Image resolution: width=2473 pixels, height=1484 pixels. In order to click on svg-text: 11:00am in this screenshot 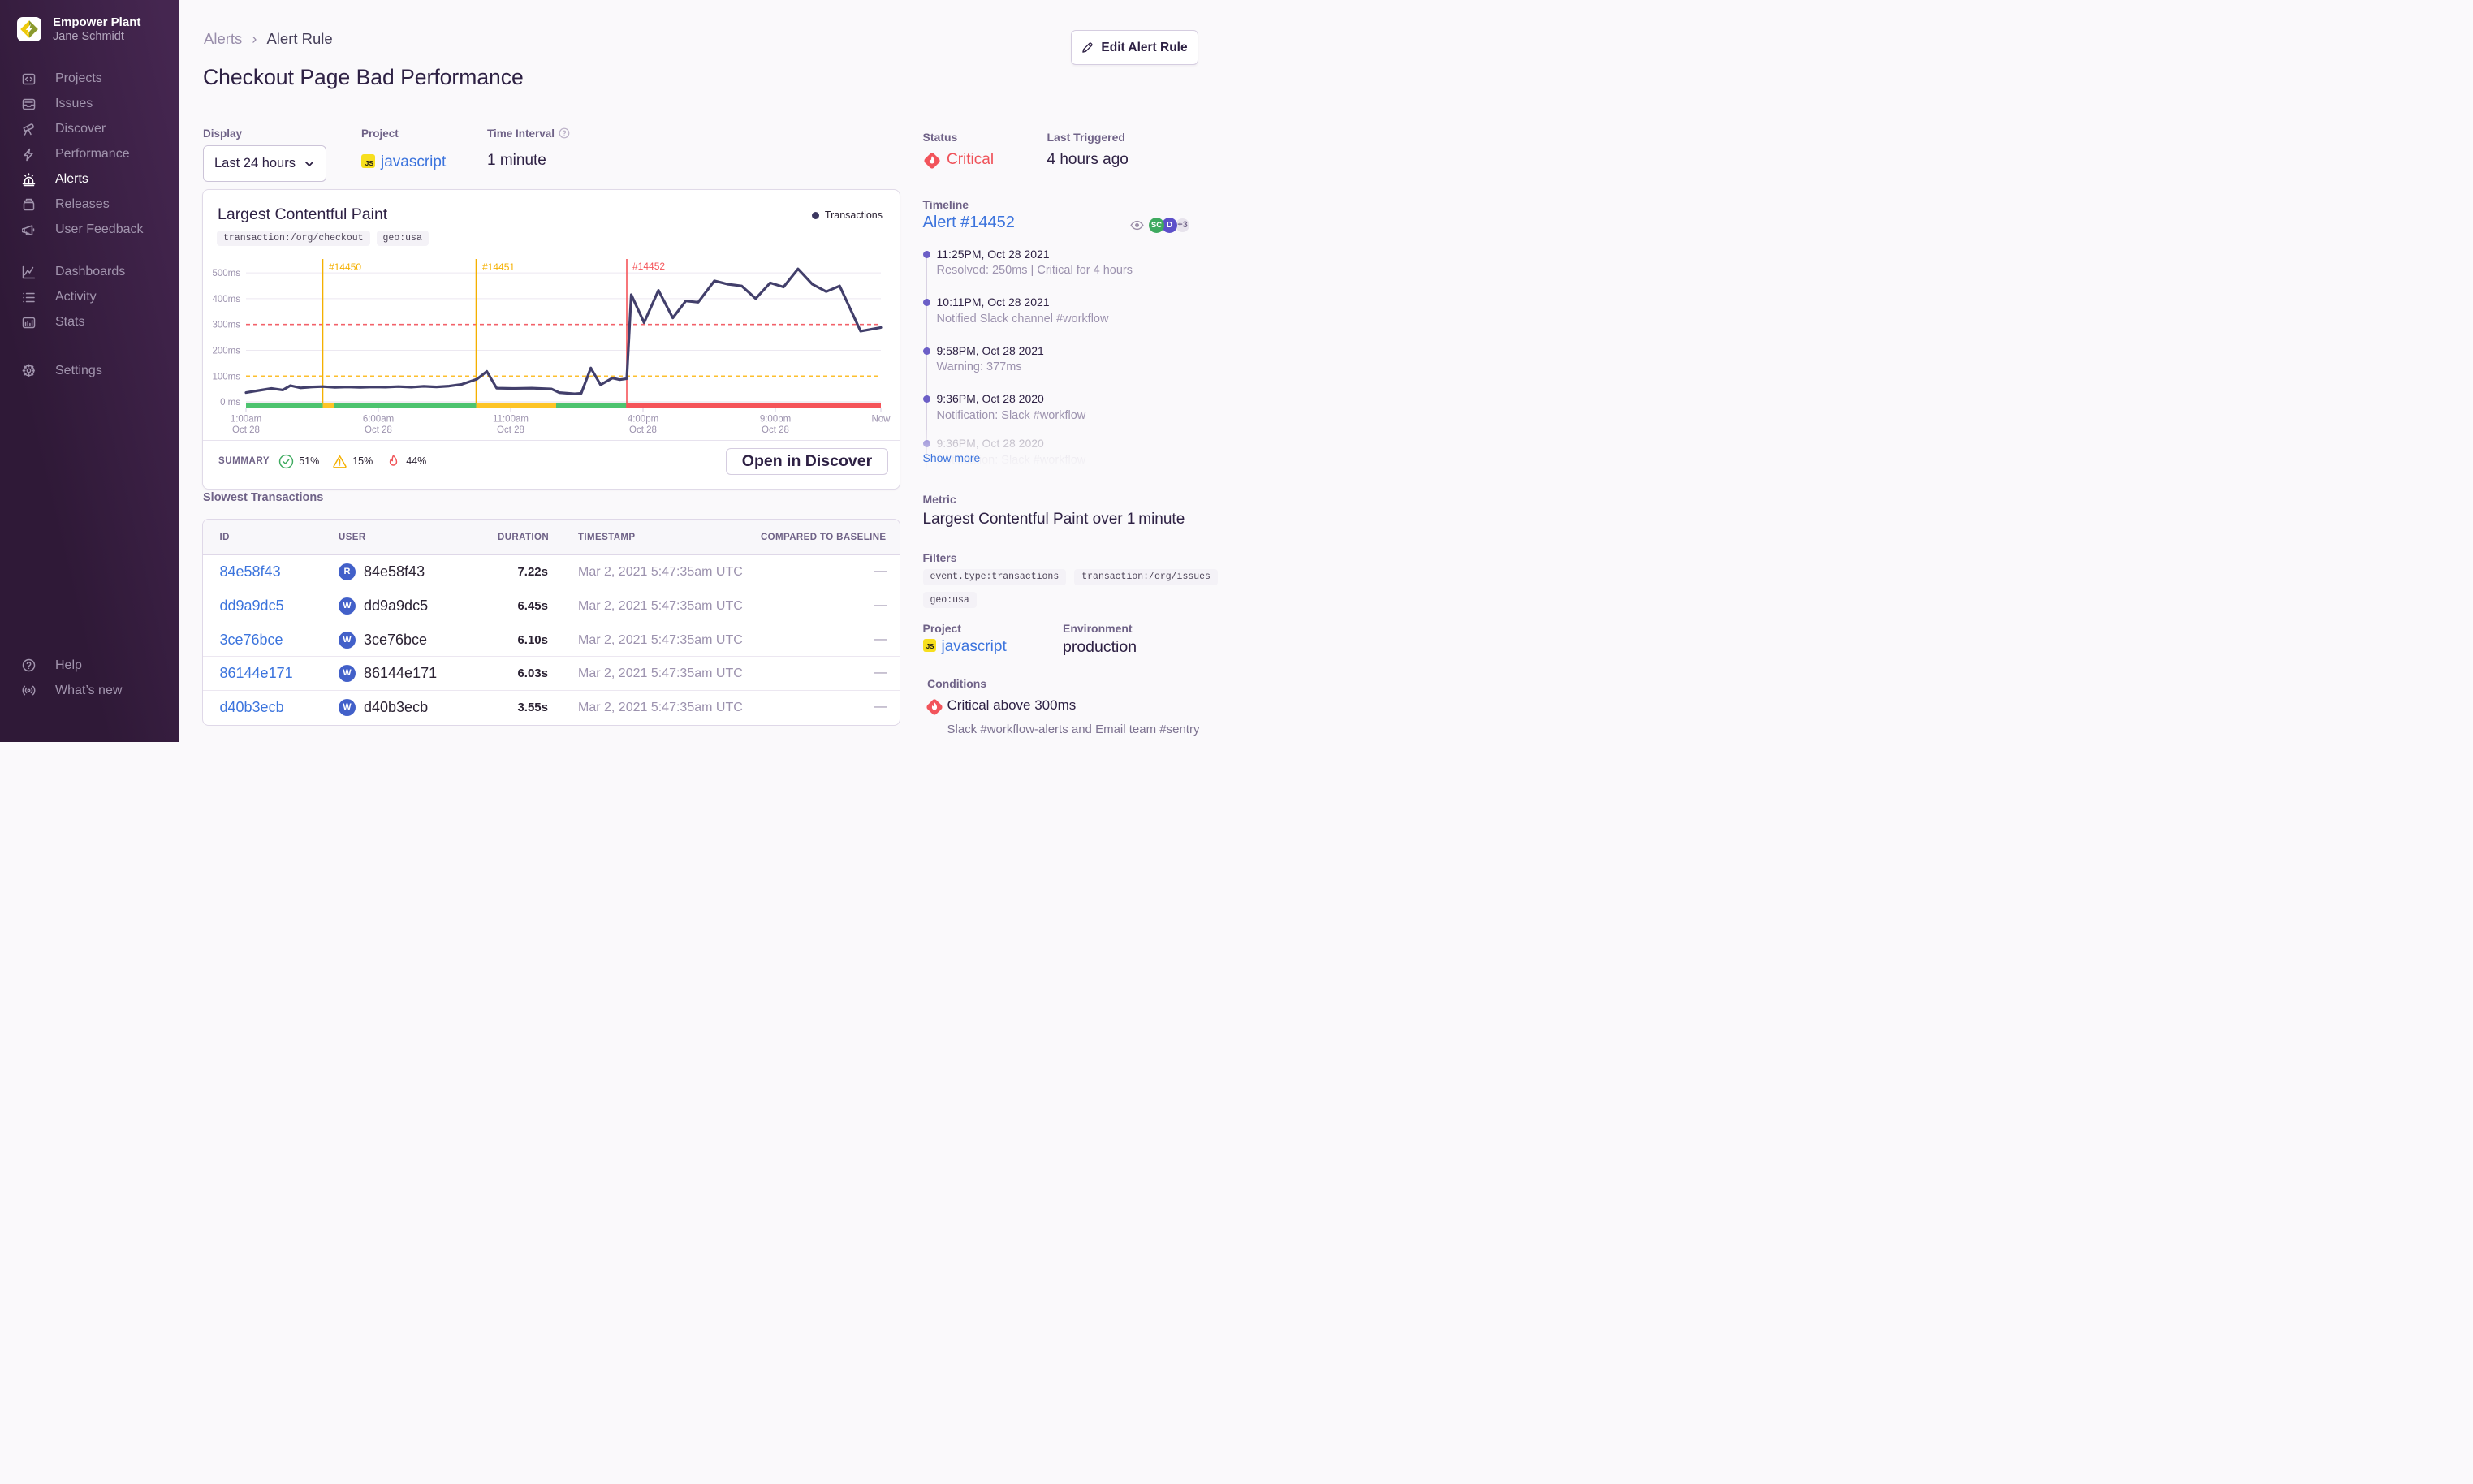, I will do `click(511, 420)`.